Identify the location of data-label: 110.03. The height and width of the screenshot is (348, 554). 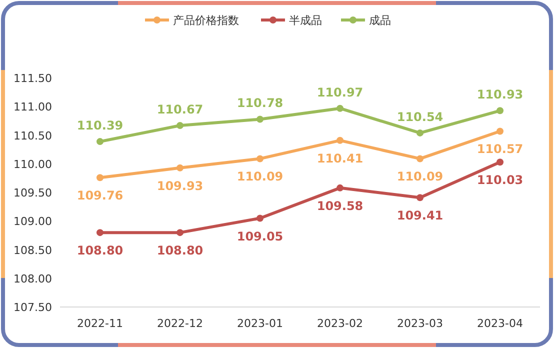
(500, 180).